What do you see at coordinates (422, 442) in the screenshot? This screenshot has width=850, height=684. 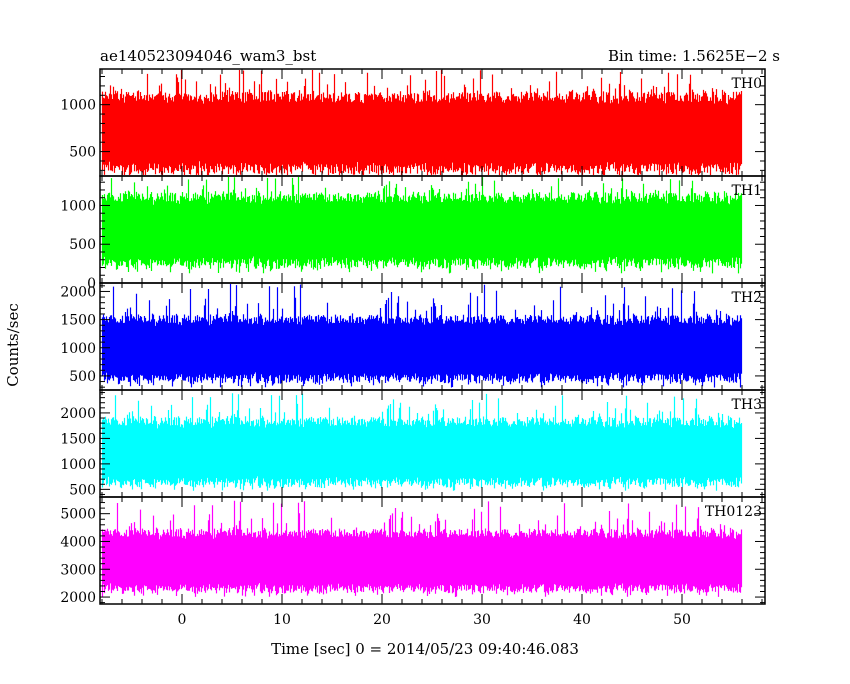 I see `series-th3` at bounding box center [422, 442].